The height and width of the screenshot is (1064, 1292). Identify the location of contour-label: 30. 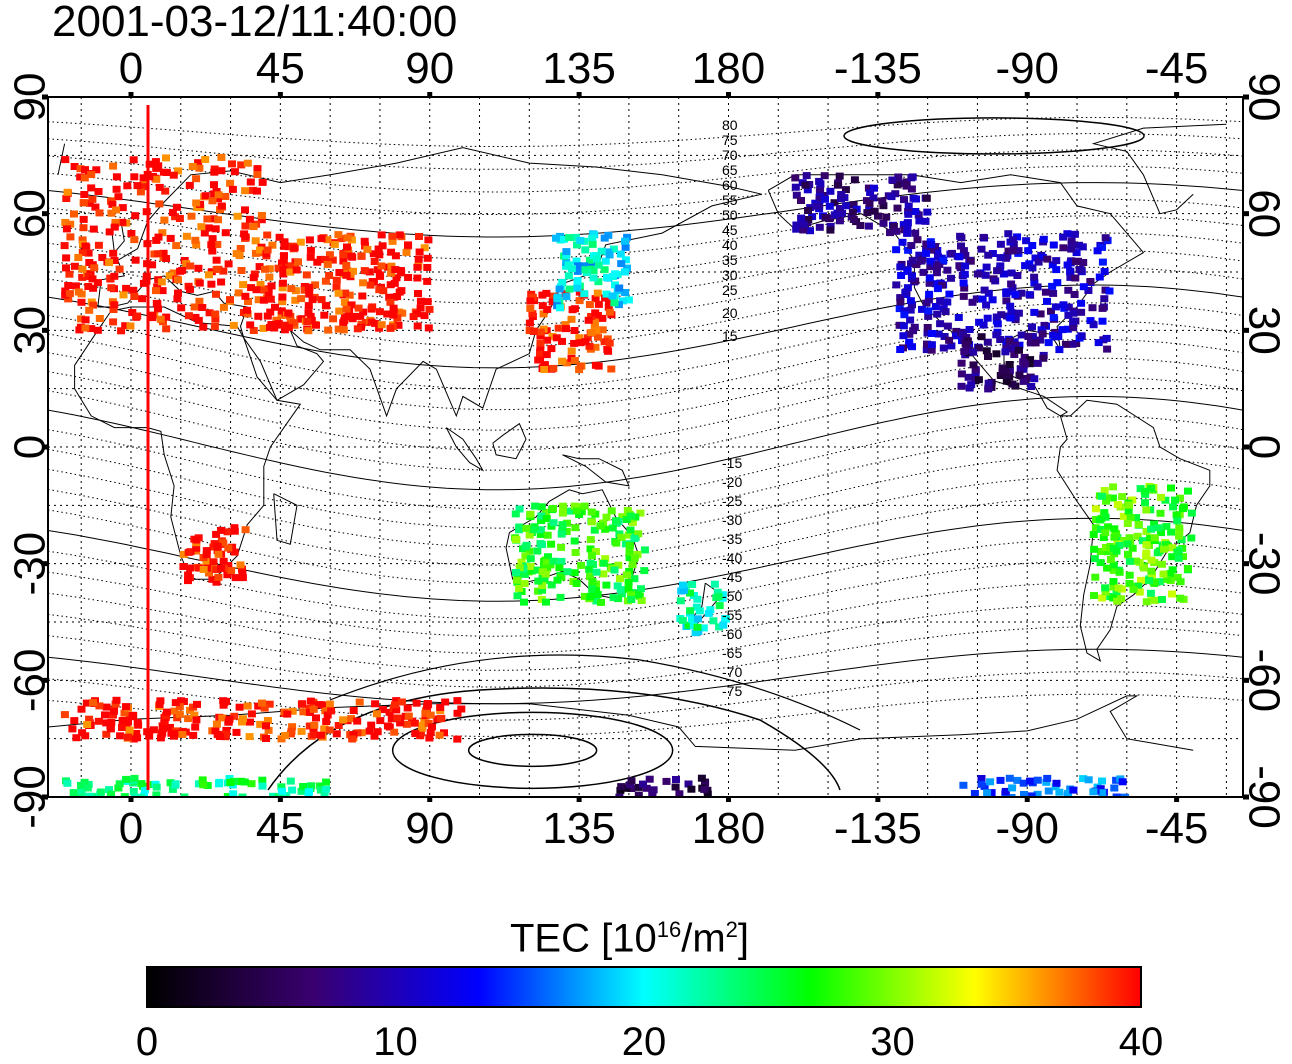
(730, 275).